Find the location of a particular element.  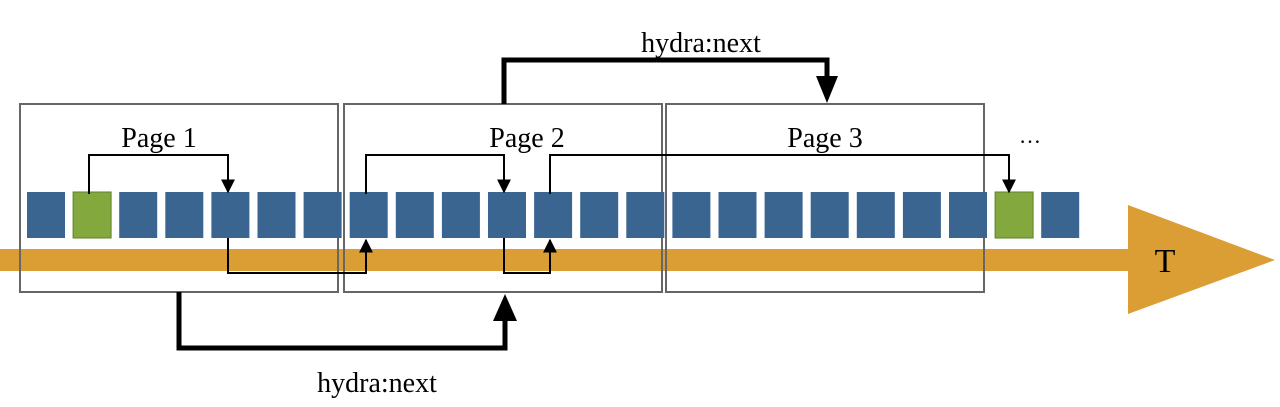

data-items is located at coordinates (553, 215).